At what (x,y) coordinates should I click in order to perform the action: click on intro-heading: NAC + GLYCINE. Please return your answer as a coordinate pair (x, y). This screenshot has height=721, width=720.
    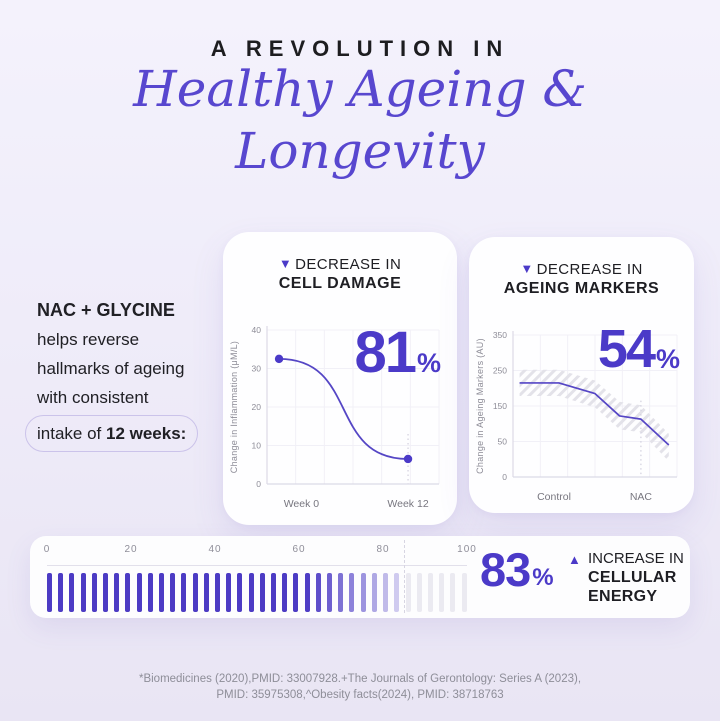
    Looking at the image, I should click on (106, 310).